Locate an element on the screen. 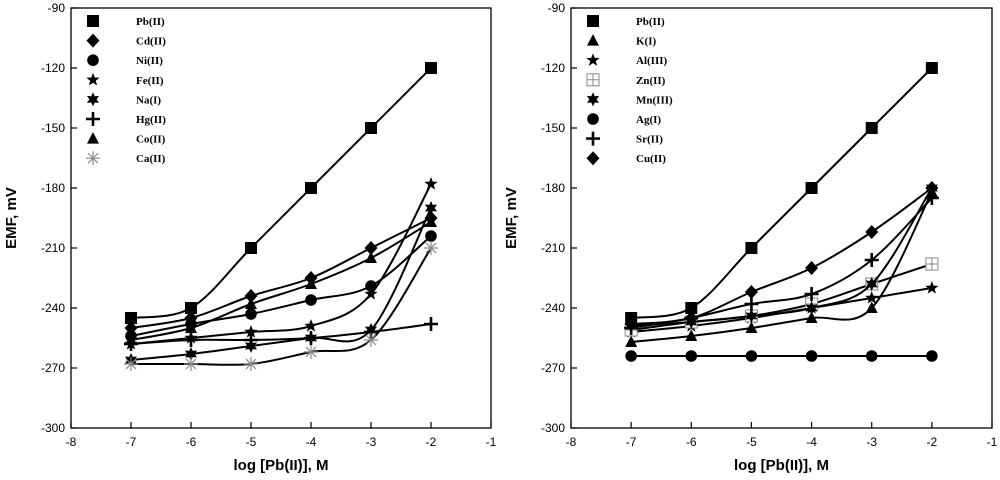 Image resolution: width=1000 pixels, height=480 pixels. panel-1-y-axis-title: EMF, mV is located at coordinates (11, 218).